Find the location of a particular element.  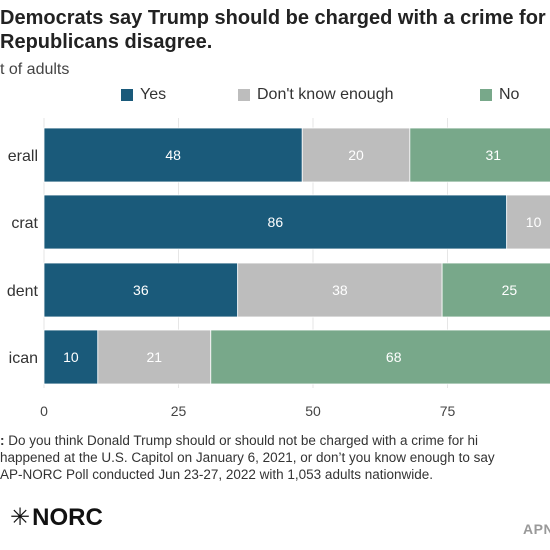

legend-item-dont-know: Don't know enough is located at coordinates (315, 95).